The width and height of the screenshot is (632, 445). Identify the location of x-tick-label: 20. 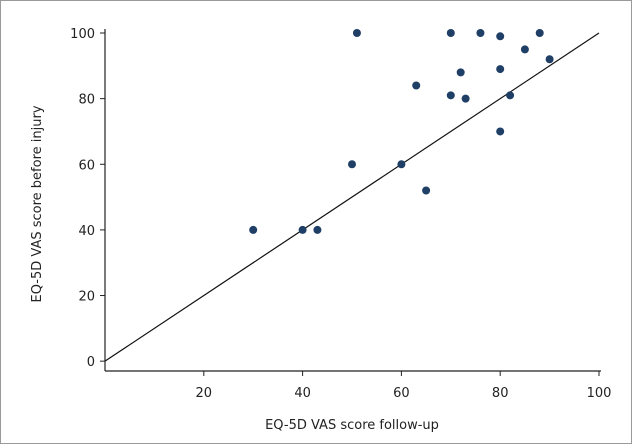
(204, 393).